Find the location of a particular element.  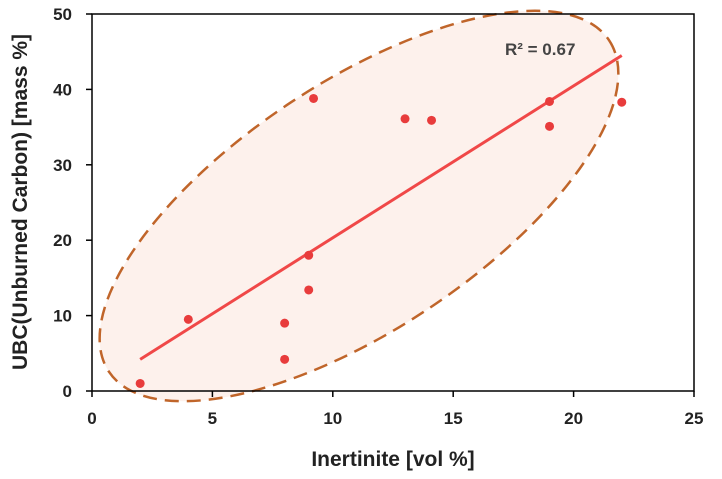

x-tick-label: 20 is located at coordinates (573, 418).